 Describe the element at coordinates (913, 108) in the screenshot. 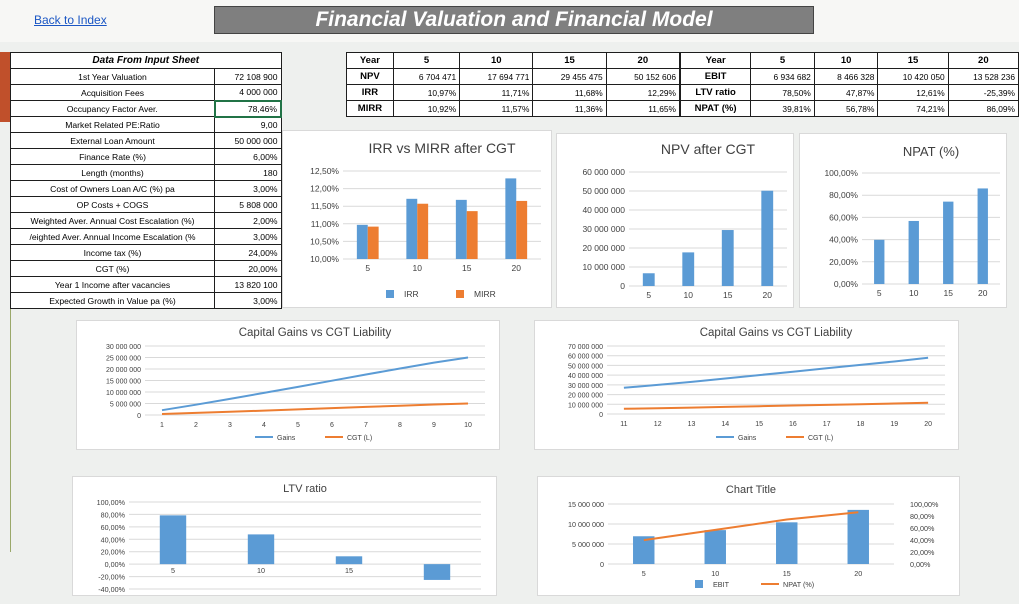

I see `table-cell: 74,21%` at that location.